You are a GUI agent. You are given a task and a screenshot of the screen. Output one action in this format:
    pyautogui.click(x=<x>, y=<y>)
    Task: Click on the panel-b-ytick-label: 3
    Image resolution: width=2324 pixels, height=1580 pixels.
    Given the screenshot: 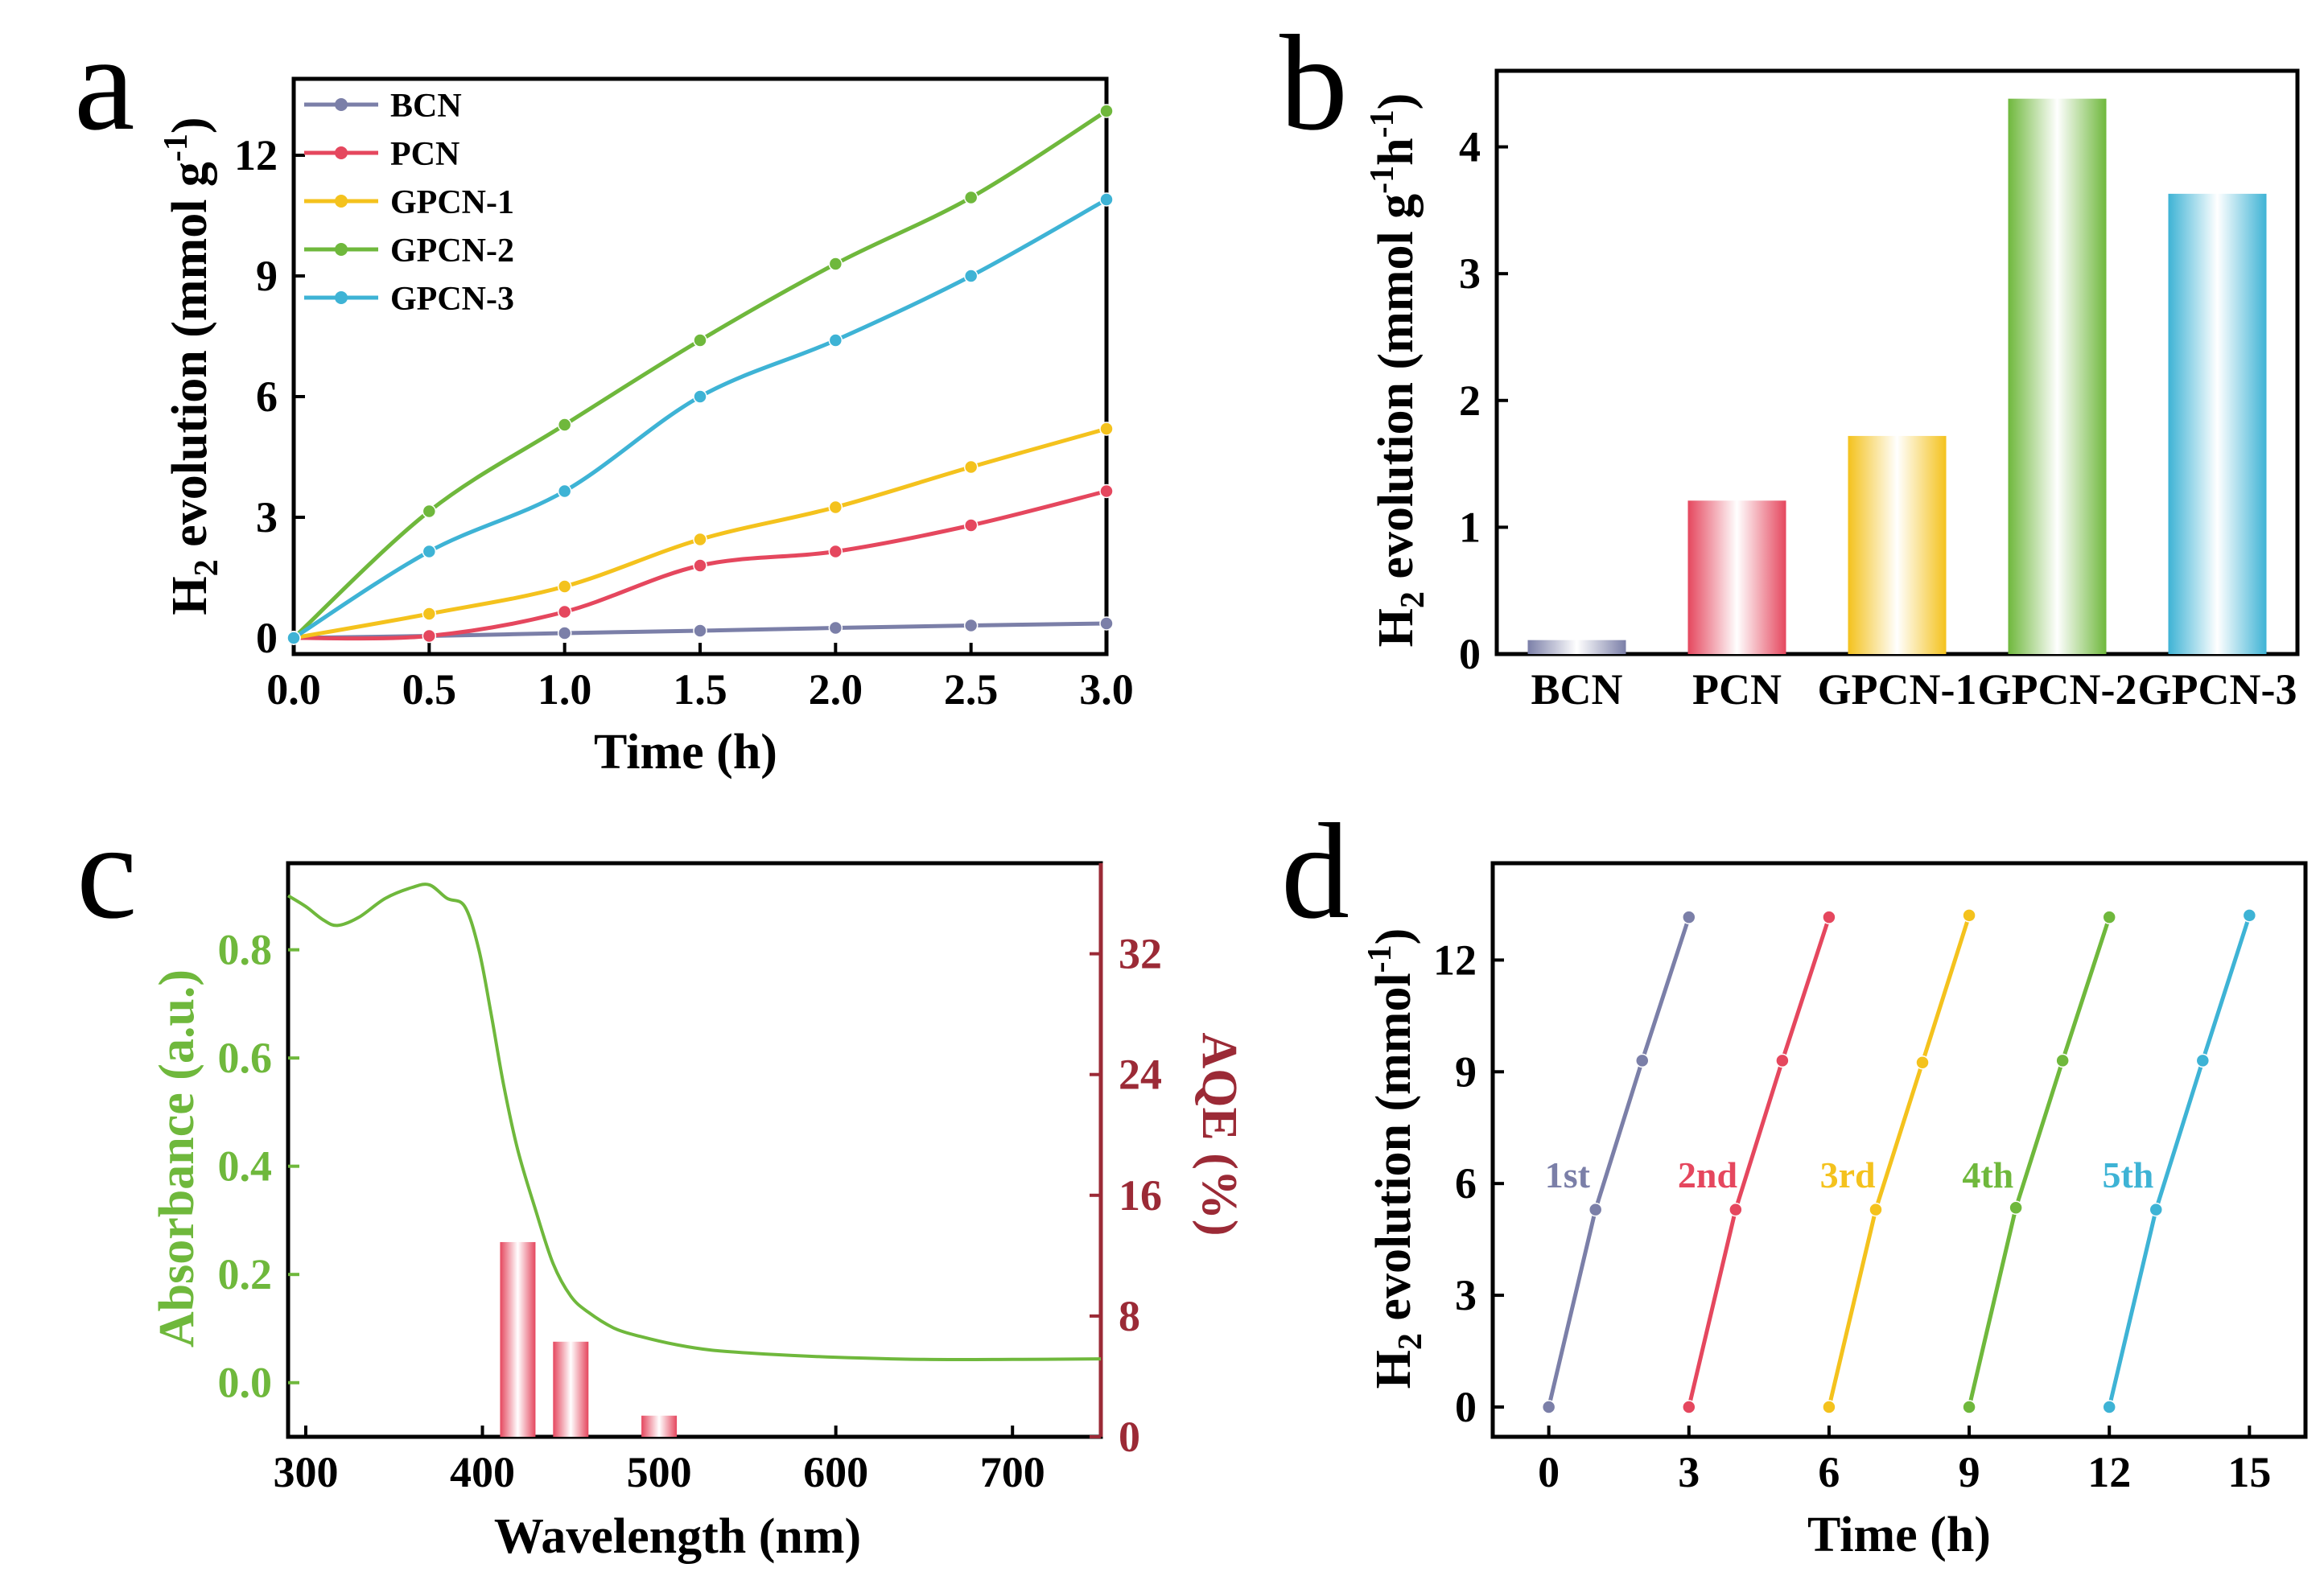 What is the action you would take?
    pyautogui.click(x=1470, y=273)
    